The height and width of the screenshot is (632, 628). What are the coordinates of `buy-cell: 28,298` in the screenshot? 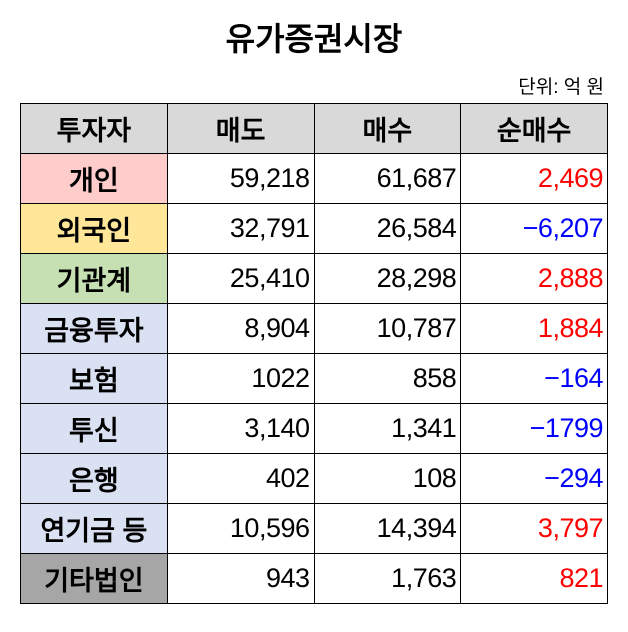 It's located at (387, 278).